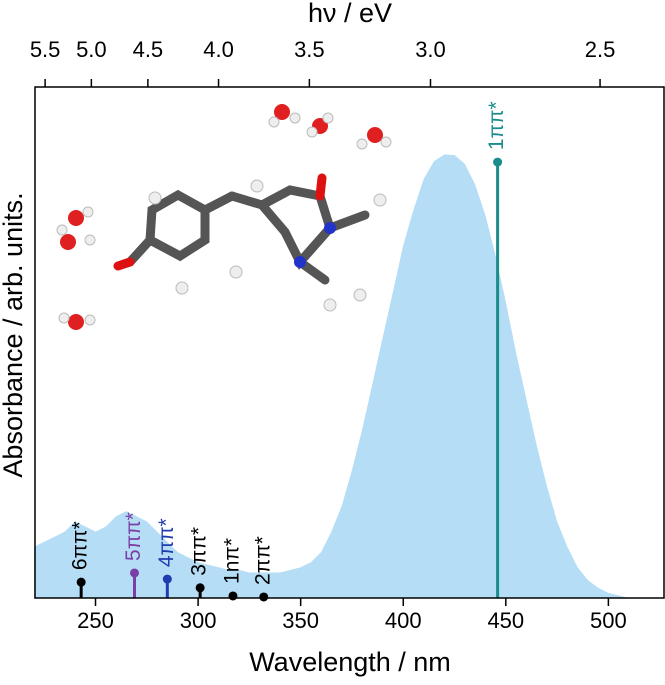 This screenshot has width=665, height=685. Describe the element at coordinates (505, 620) in the screenshot. I see `x-tick-label: 450` at that location.